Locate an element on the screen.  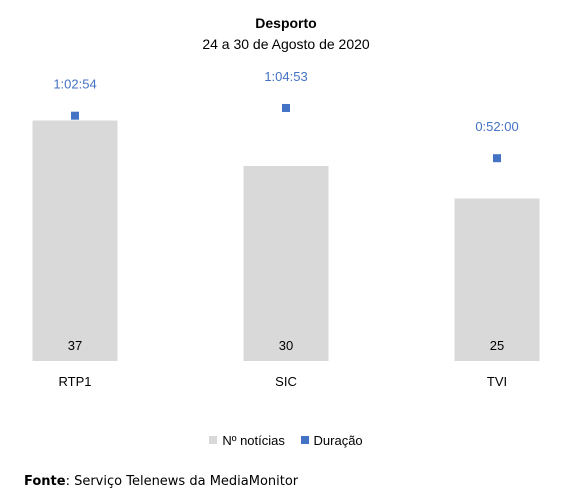
duration-label: 1:04:53 is located at coordinates (285, 76).